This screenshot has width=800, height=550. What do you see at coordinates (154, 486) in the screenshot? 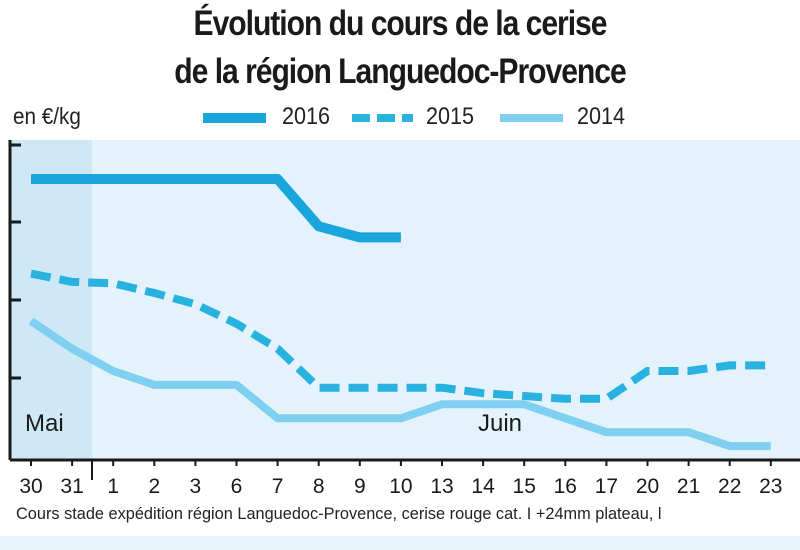
I see `x-tick-label-2: 2` at bounding box center [154, 486].